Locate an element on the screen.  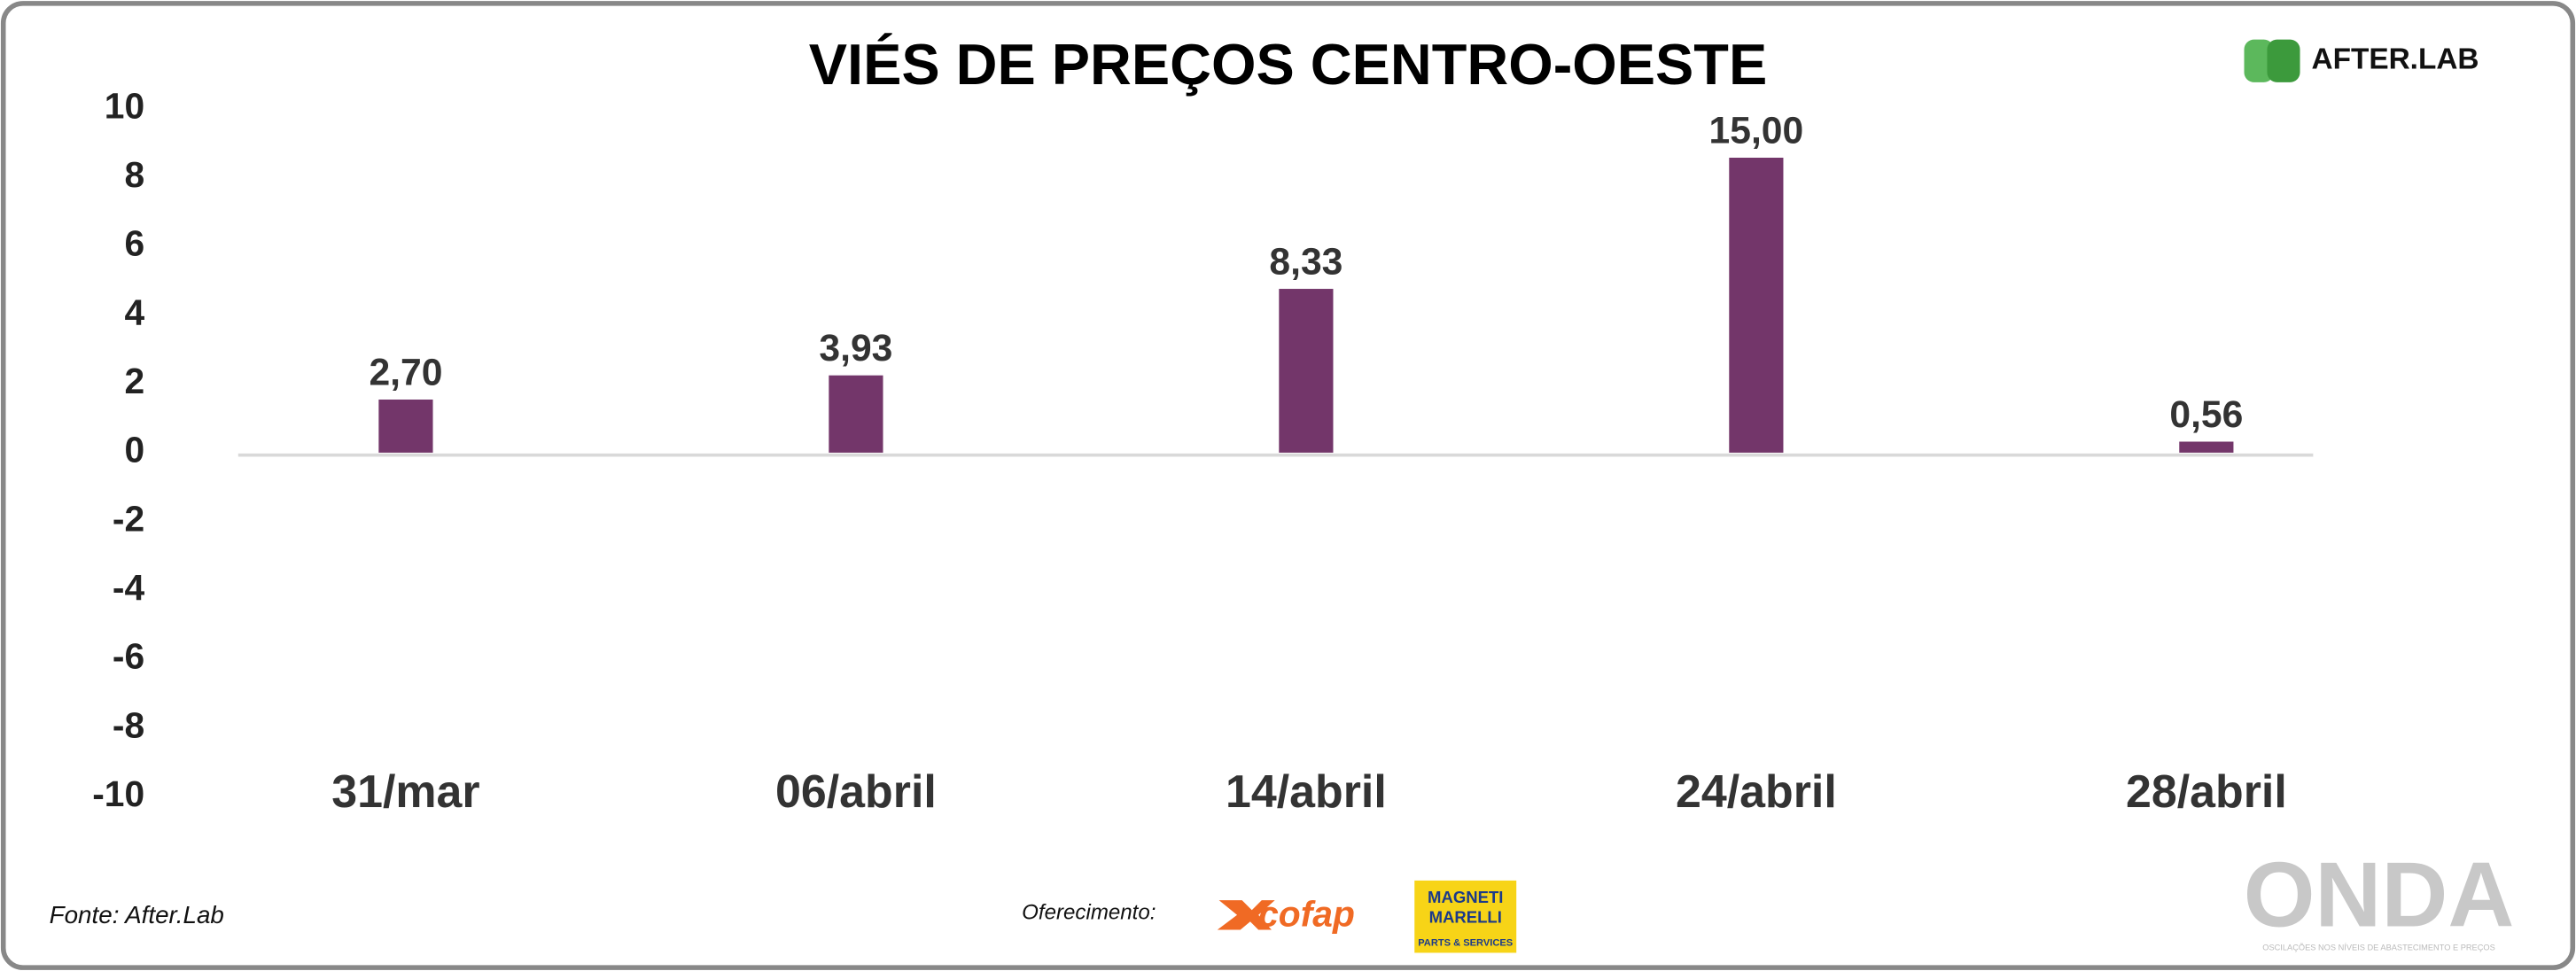
y-tick-label: -6 is located at coordinates (128, 656).